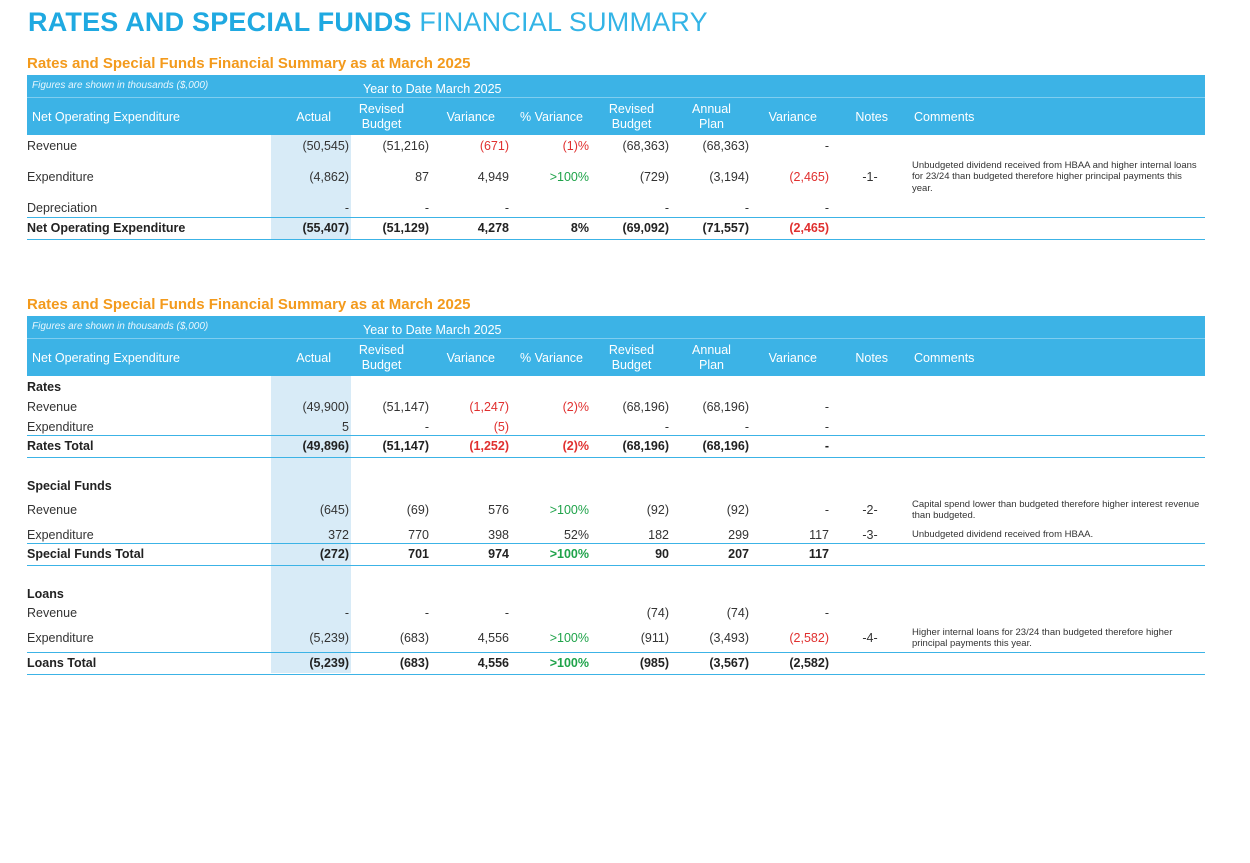 This screenshot has height=863, width=1250. What do you see at coordinates (826, 208) in the screenshot?
I see `cell-var2: -` at bounding box center [826, 208].